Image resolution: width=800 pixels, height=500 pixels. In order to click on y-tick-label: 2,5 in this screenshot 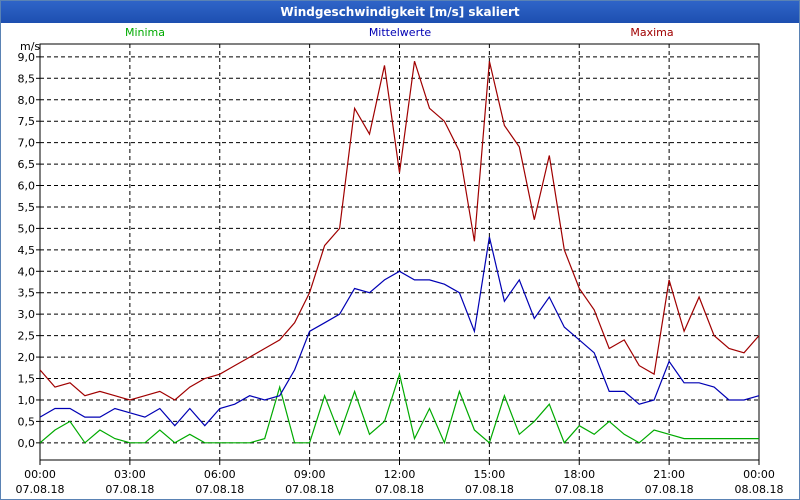, I will do `click(27, 336)`.